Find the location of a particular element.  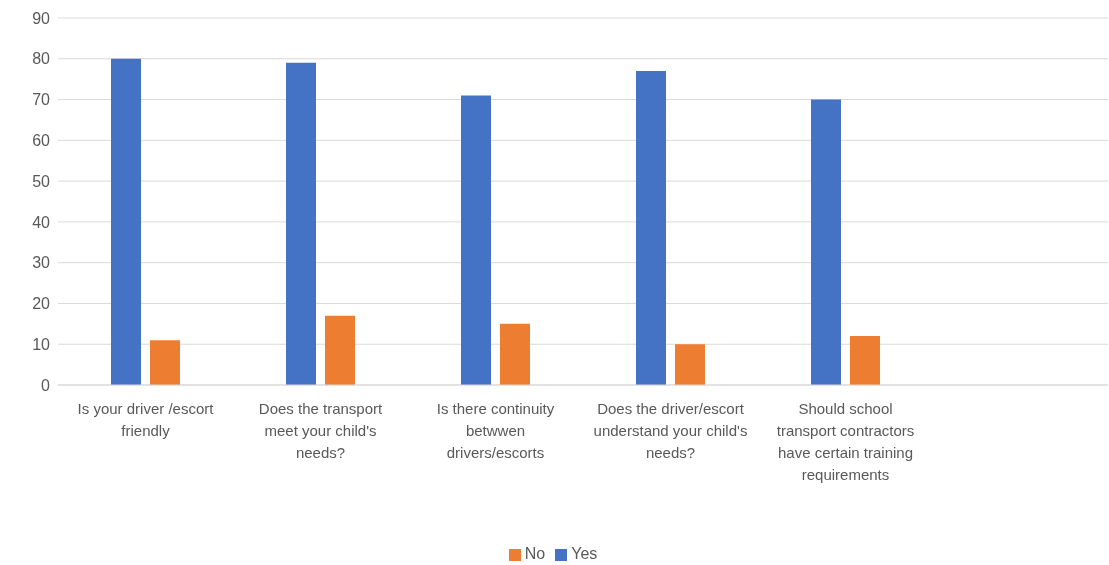

y-tick-label: 70 is located at coordinates (41, 100).